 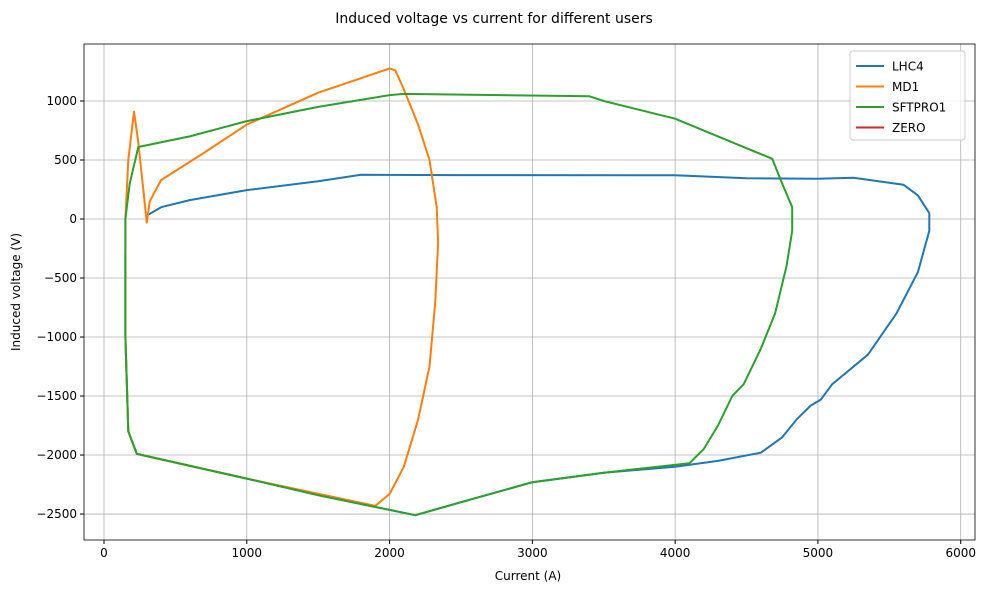 I want to click on y-tick-label: −1000, so click(x=56, y=337).